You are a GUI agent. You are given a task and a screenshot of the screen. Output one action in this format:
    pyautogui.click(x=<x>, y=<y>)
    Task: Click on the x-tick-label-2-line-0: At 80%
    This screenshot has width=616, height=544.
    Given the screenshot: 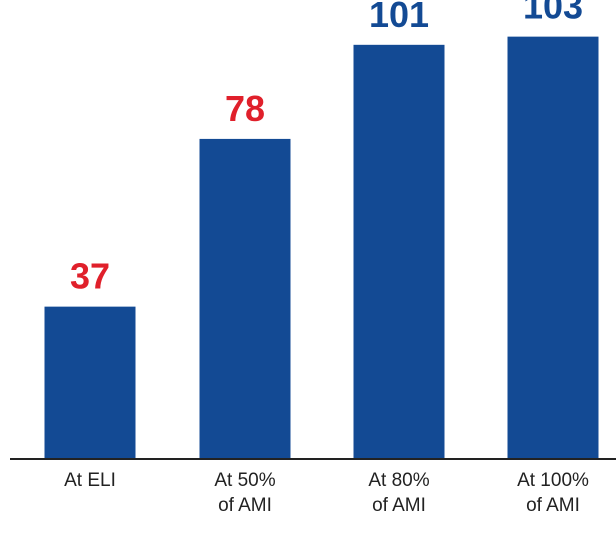 What is the action you would take?
    pyautogui.click(x=398, y=480)
    